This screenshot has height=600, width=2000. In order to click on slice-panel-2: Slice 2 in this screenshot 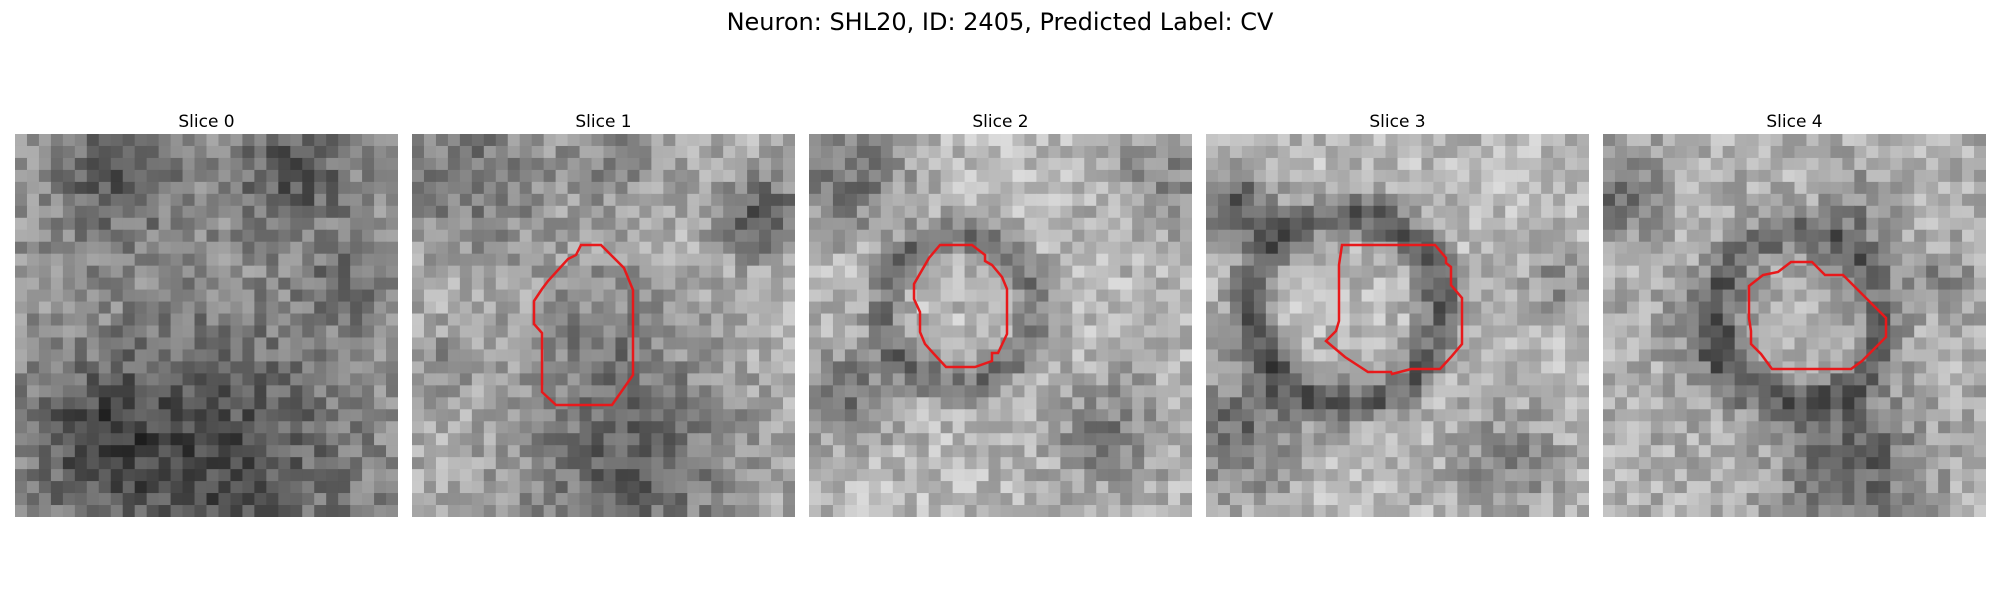, I will do `click(1000, 313)`.